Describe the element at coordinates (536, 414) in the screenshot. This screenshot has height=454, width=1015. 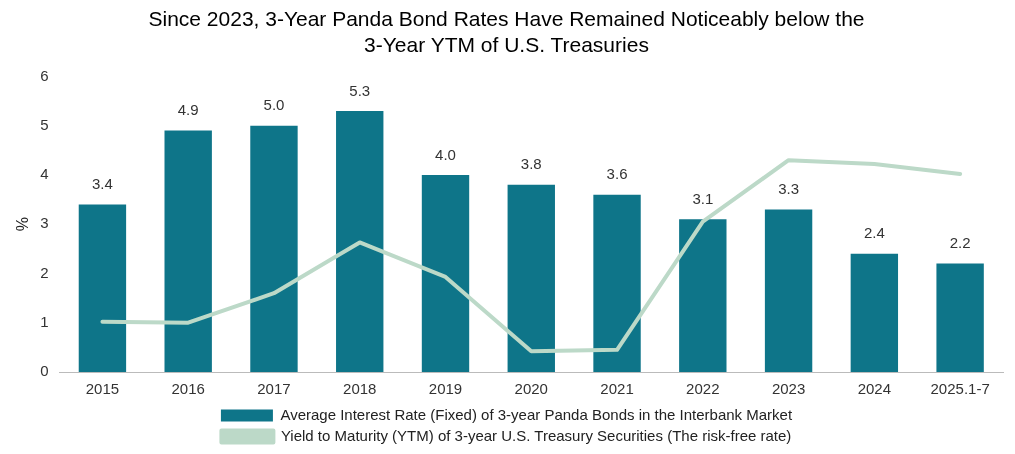
I see `legend-label: Average Interest Rate (Fixed) of 3-year Panda Bonds in the Interbank Market` at that location.